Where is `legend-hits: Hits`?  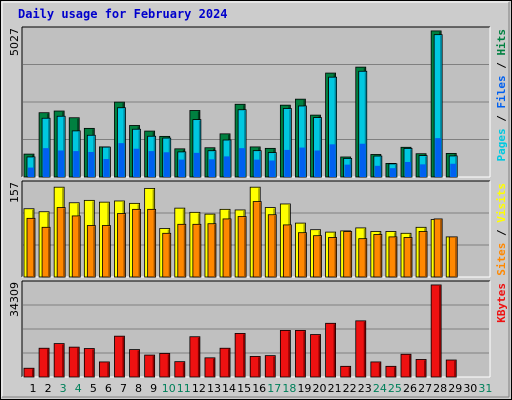 legend-hits: Hits is located at coordinates (501, 42).